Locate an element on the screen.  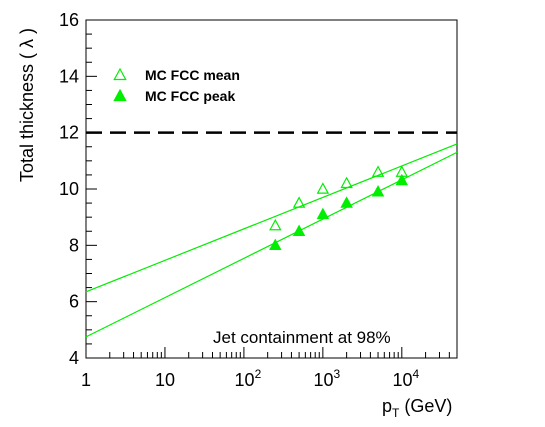
data-markers is located at coordinates (339, 208).